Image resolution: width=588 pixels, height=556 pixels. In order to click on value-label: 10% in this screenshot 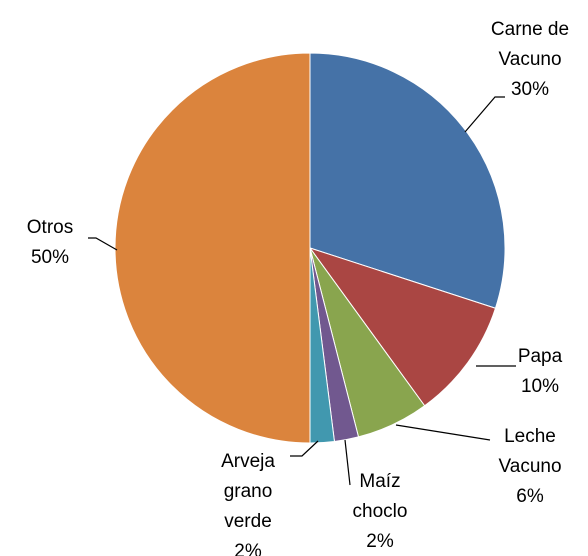, I will do `click(540, 386)`.